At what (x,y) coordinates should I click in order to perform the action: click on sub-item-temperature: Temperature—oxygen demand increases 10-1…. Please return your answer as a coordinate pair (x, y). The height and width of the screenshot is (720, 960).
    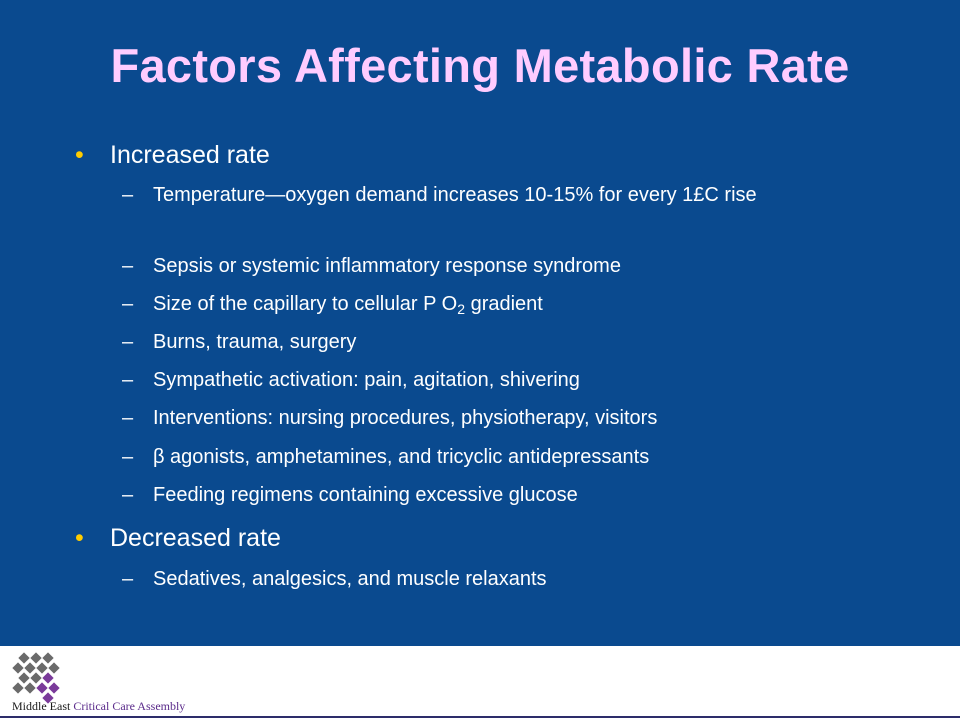
    Looking at the image, I should click on (455, 195).